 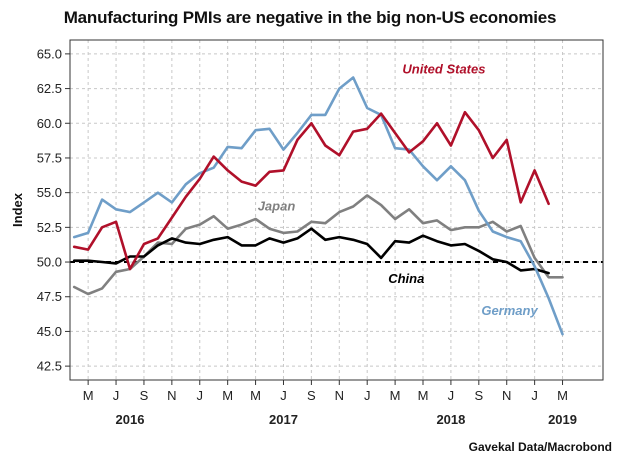 I want to click on year-label: 2018, so click(x=450, y=419).